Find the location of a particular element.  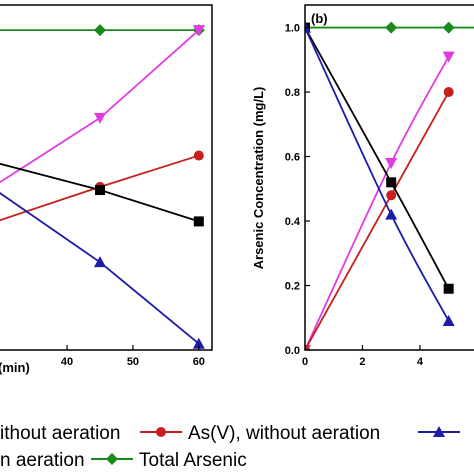

legend-marker-blue is located at coordinates (439, 431).